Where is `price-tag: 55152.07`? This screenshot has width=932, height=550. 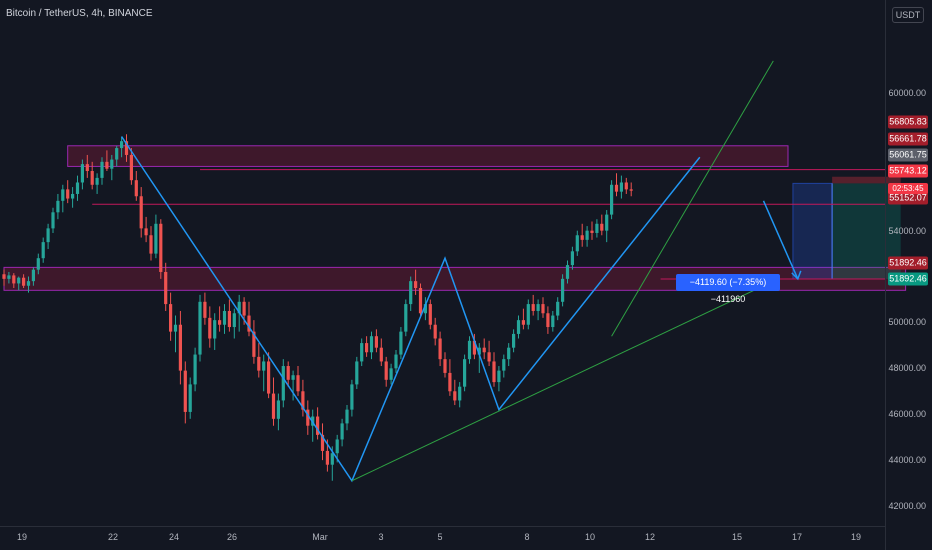 price-tag: 55152.07 is located at coordinates (908, 198).